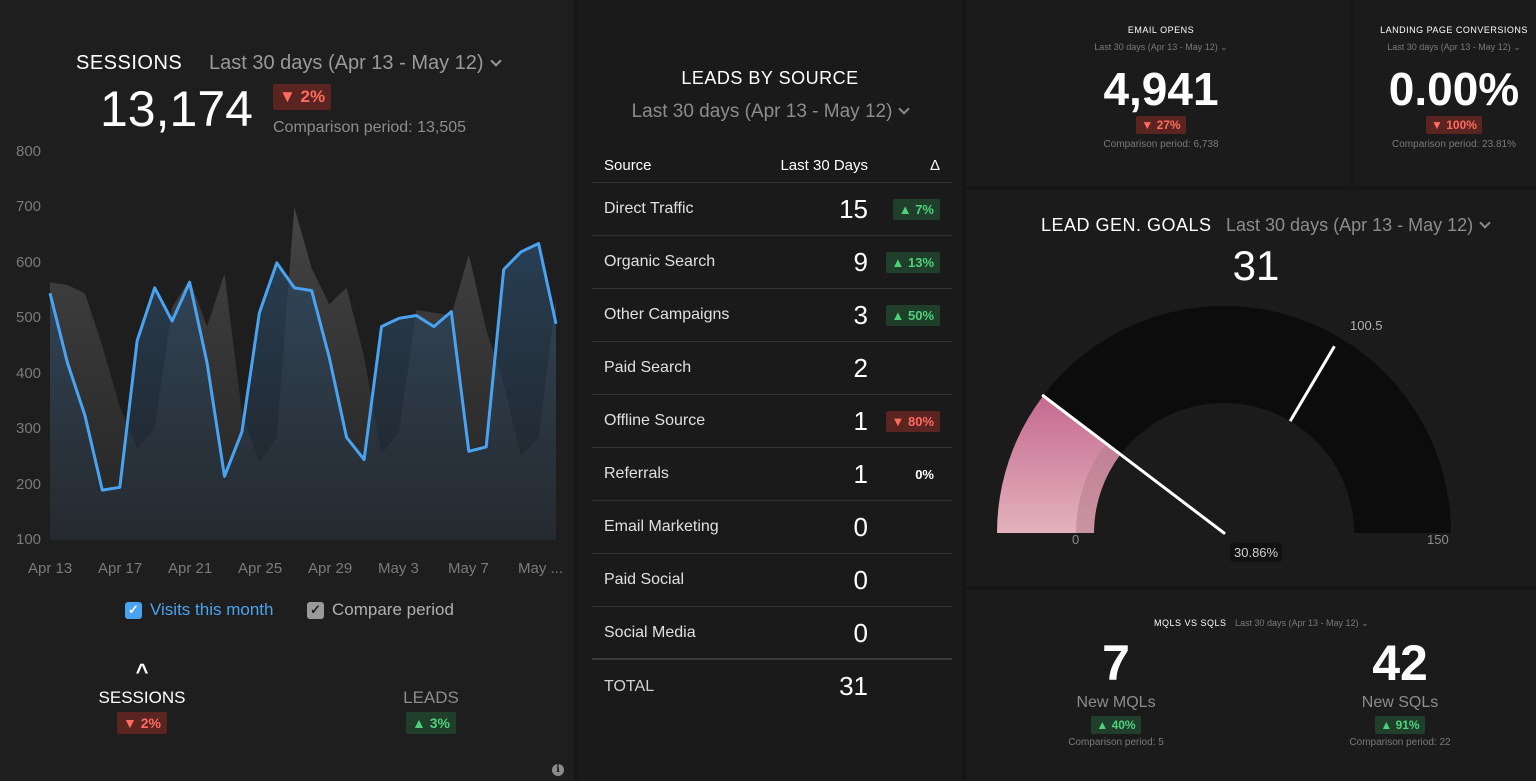  Describe the element at coordinates (934, 165) in the screenshot. I see `header-delta: Δ` at that location.